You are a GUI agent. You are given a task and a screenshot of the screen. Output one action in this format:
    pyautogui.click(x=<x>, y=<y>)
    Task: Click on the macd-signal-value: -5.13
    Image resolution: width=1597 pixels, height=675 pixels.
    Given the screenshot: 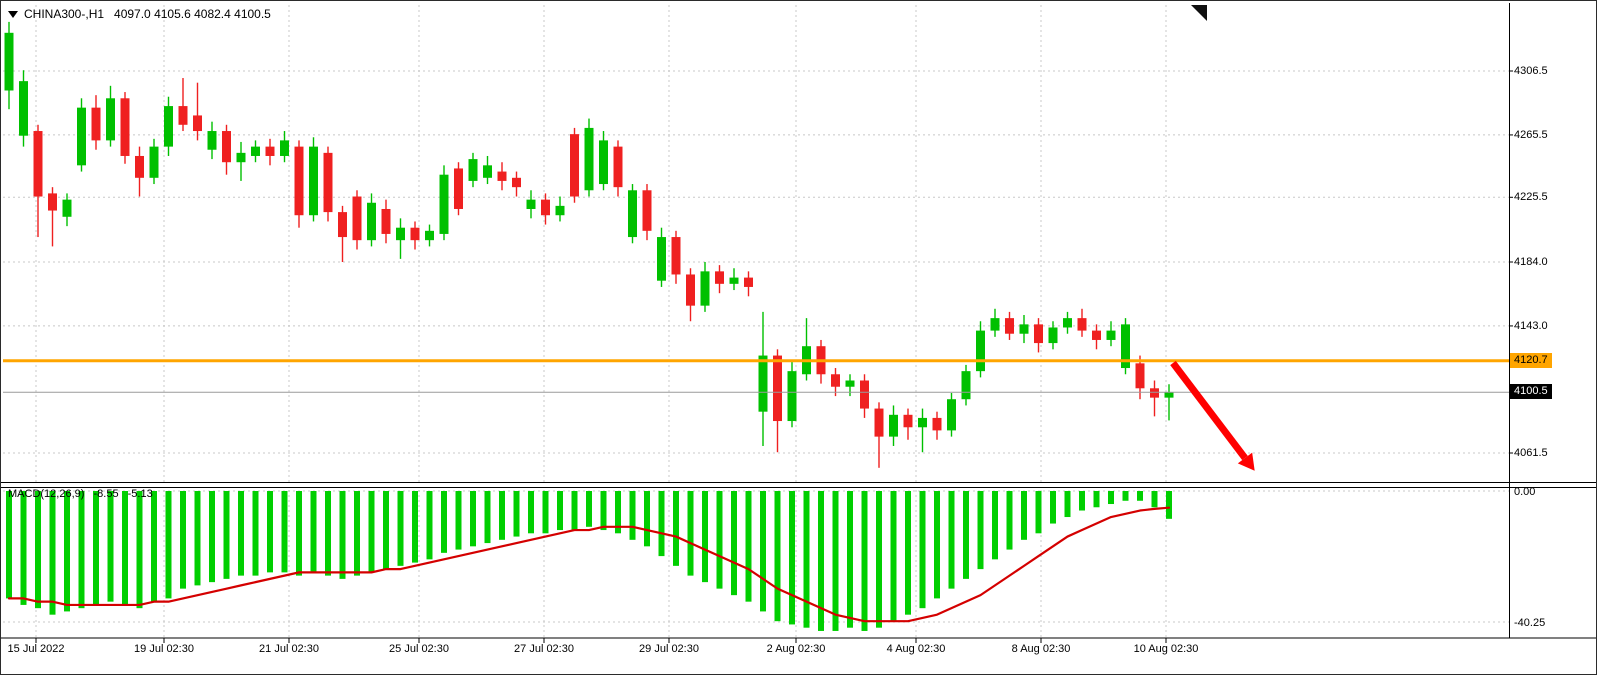 What is the action you would take?
    pyautogui.click(x=140, y=494)
    